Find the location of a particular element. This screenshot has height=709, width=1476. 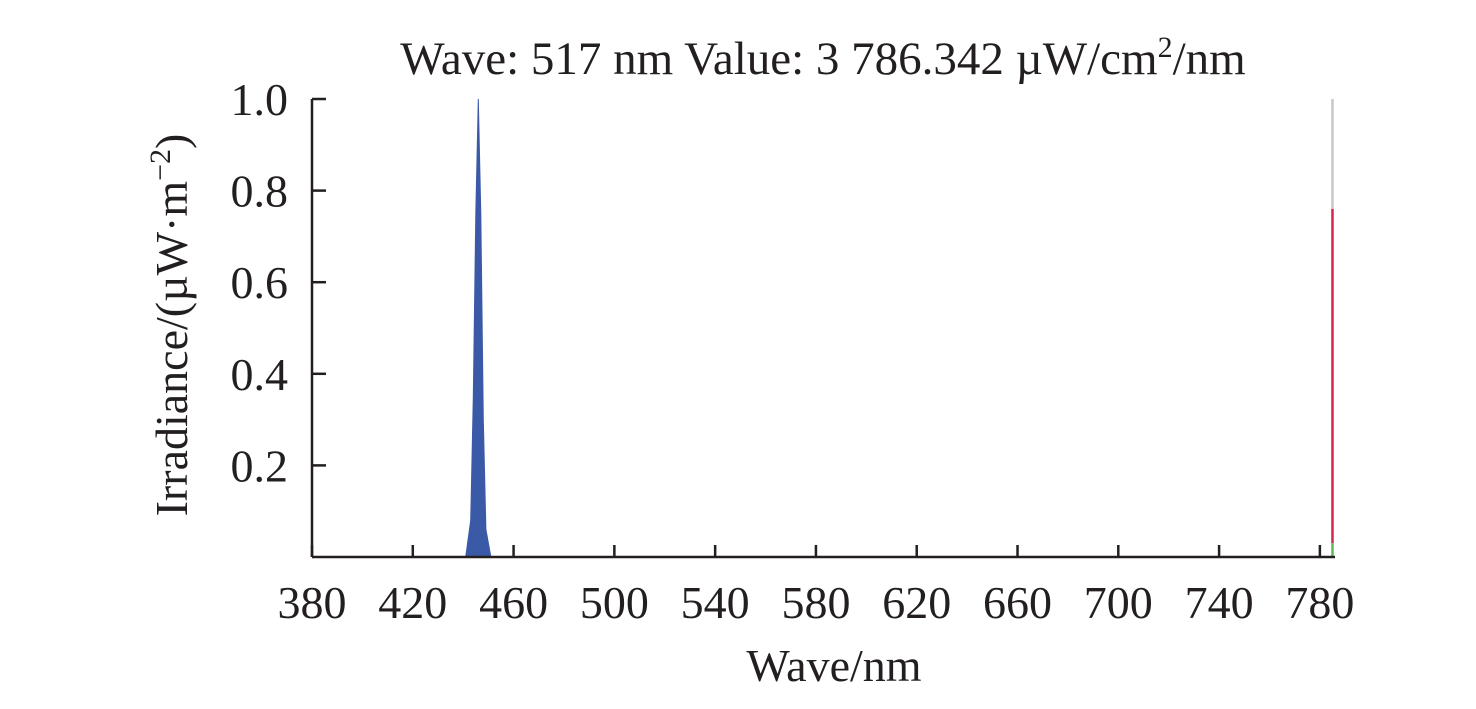

x-tick-label: 420 is located at coordinates (412, 602).